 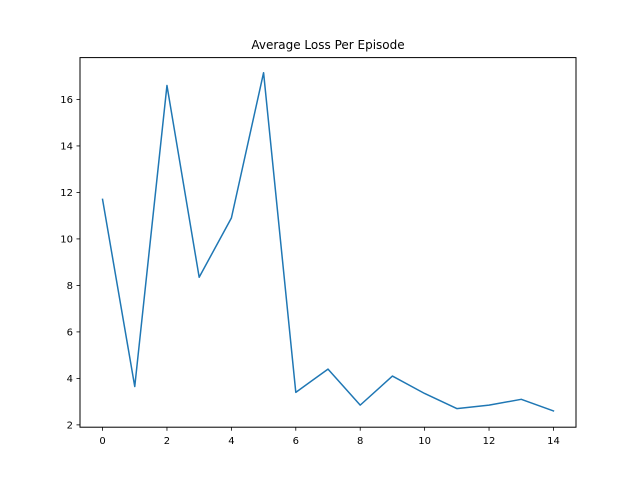 I want to click on x-tick-label: 6, so click(x=296, y=441).